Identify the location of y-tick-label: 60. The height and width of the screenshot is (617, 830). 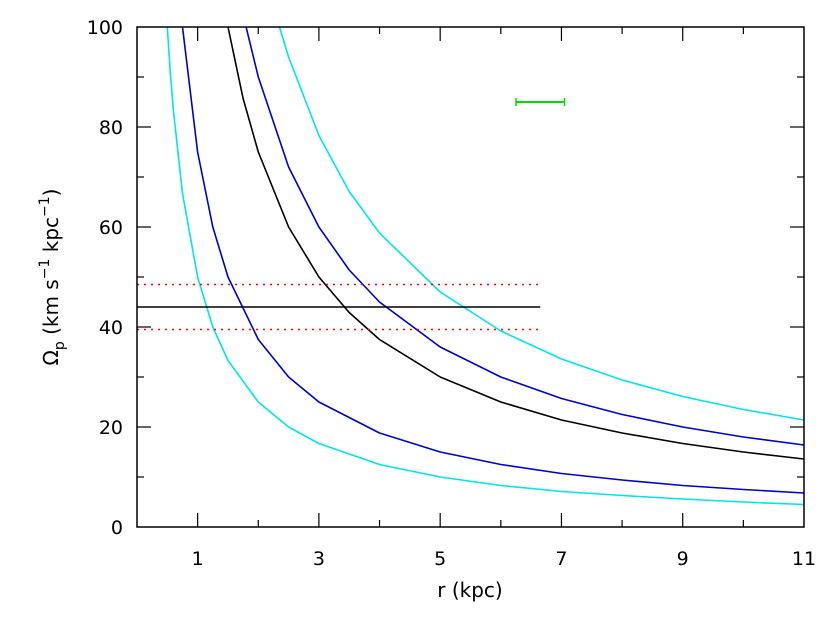
(111, 228).